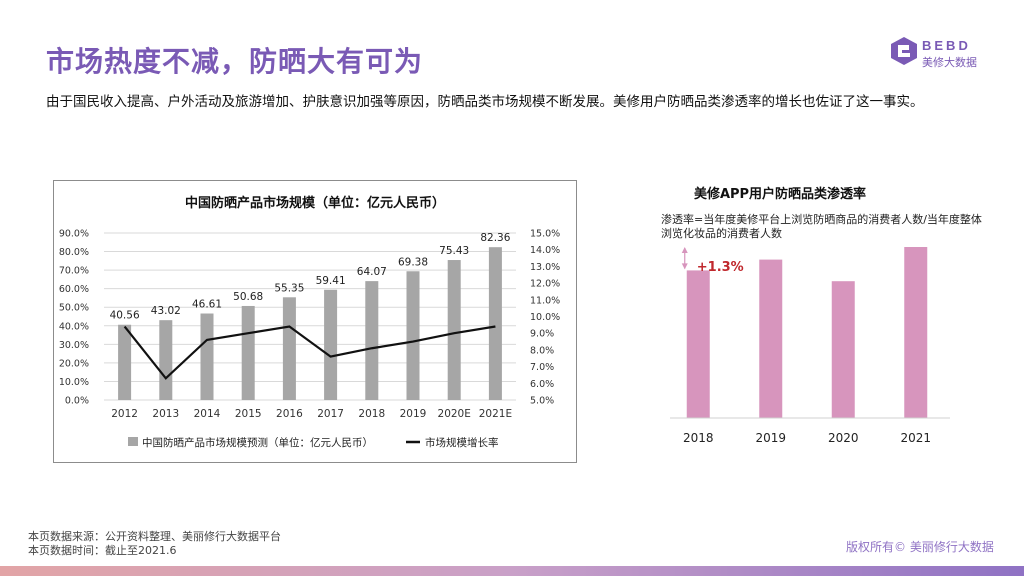 The width and height of the screenshot is (1024, 576). What do you see at coordinates (684, 266) in the screenshot?
I see `annotation-arrow-down` at bounding box center [684, 266].